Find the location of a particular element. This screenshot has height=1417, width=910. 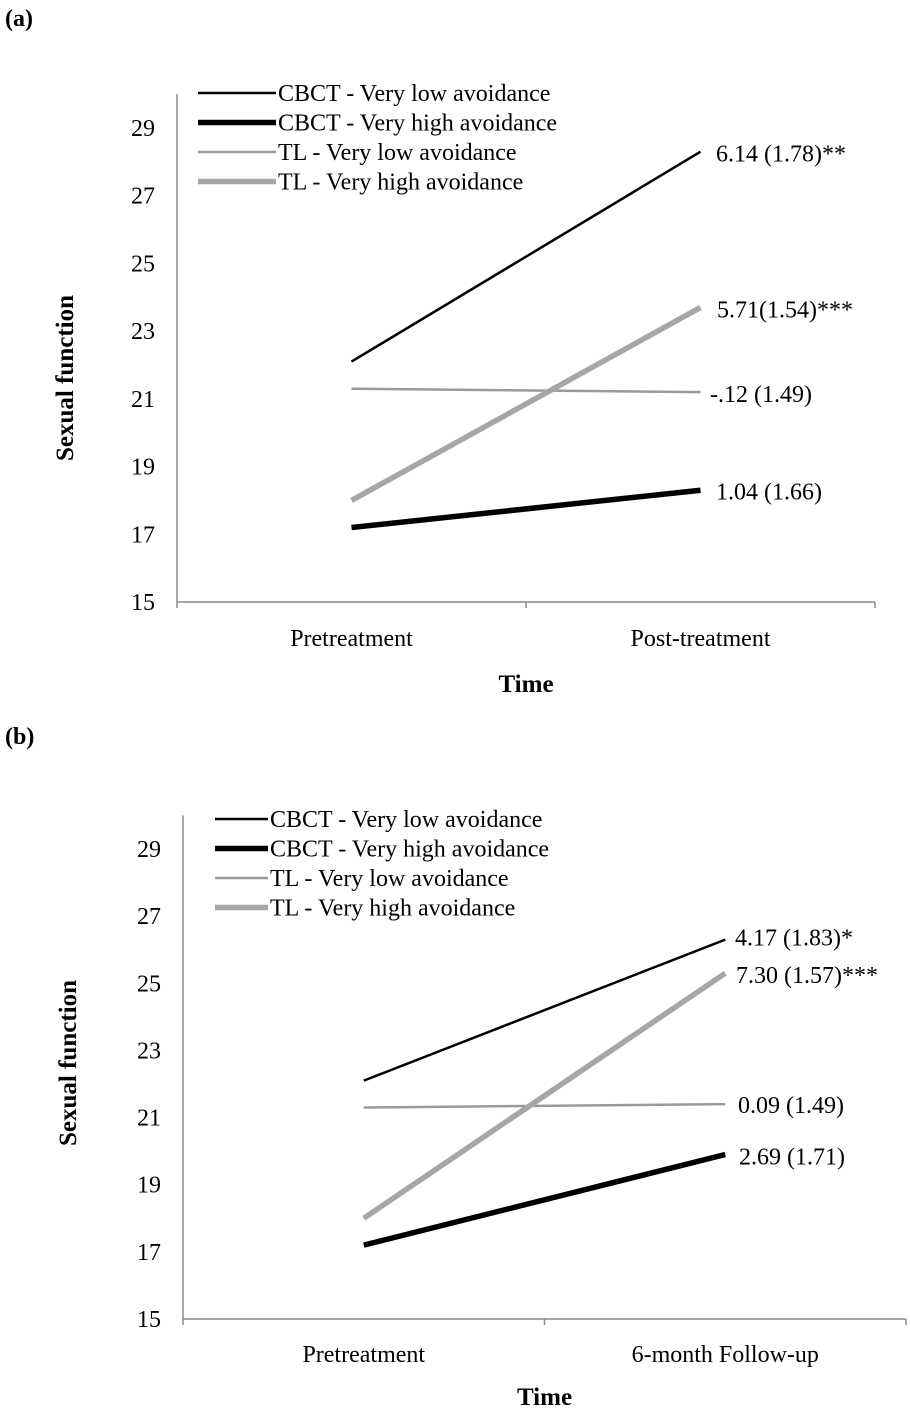

data-label: 2.69 (1.71) is located at coordinates (792, 1158).